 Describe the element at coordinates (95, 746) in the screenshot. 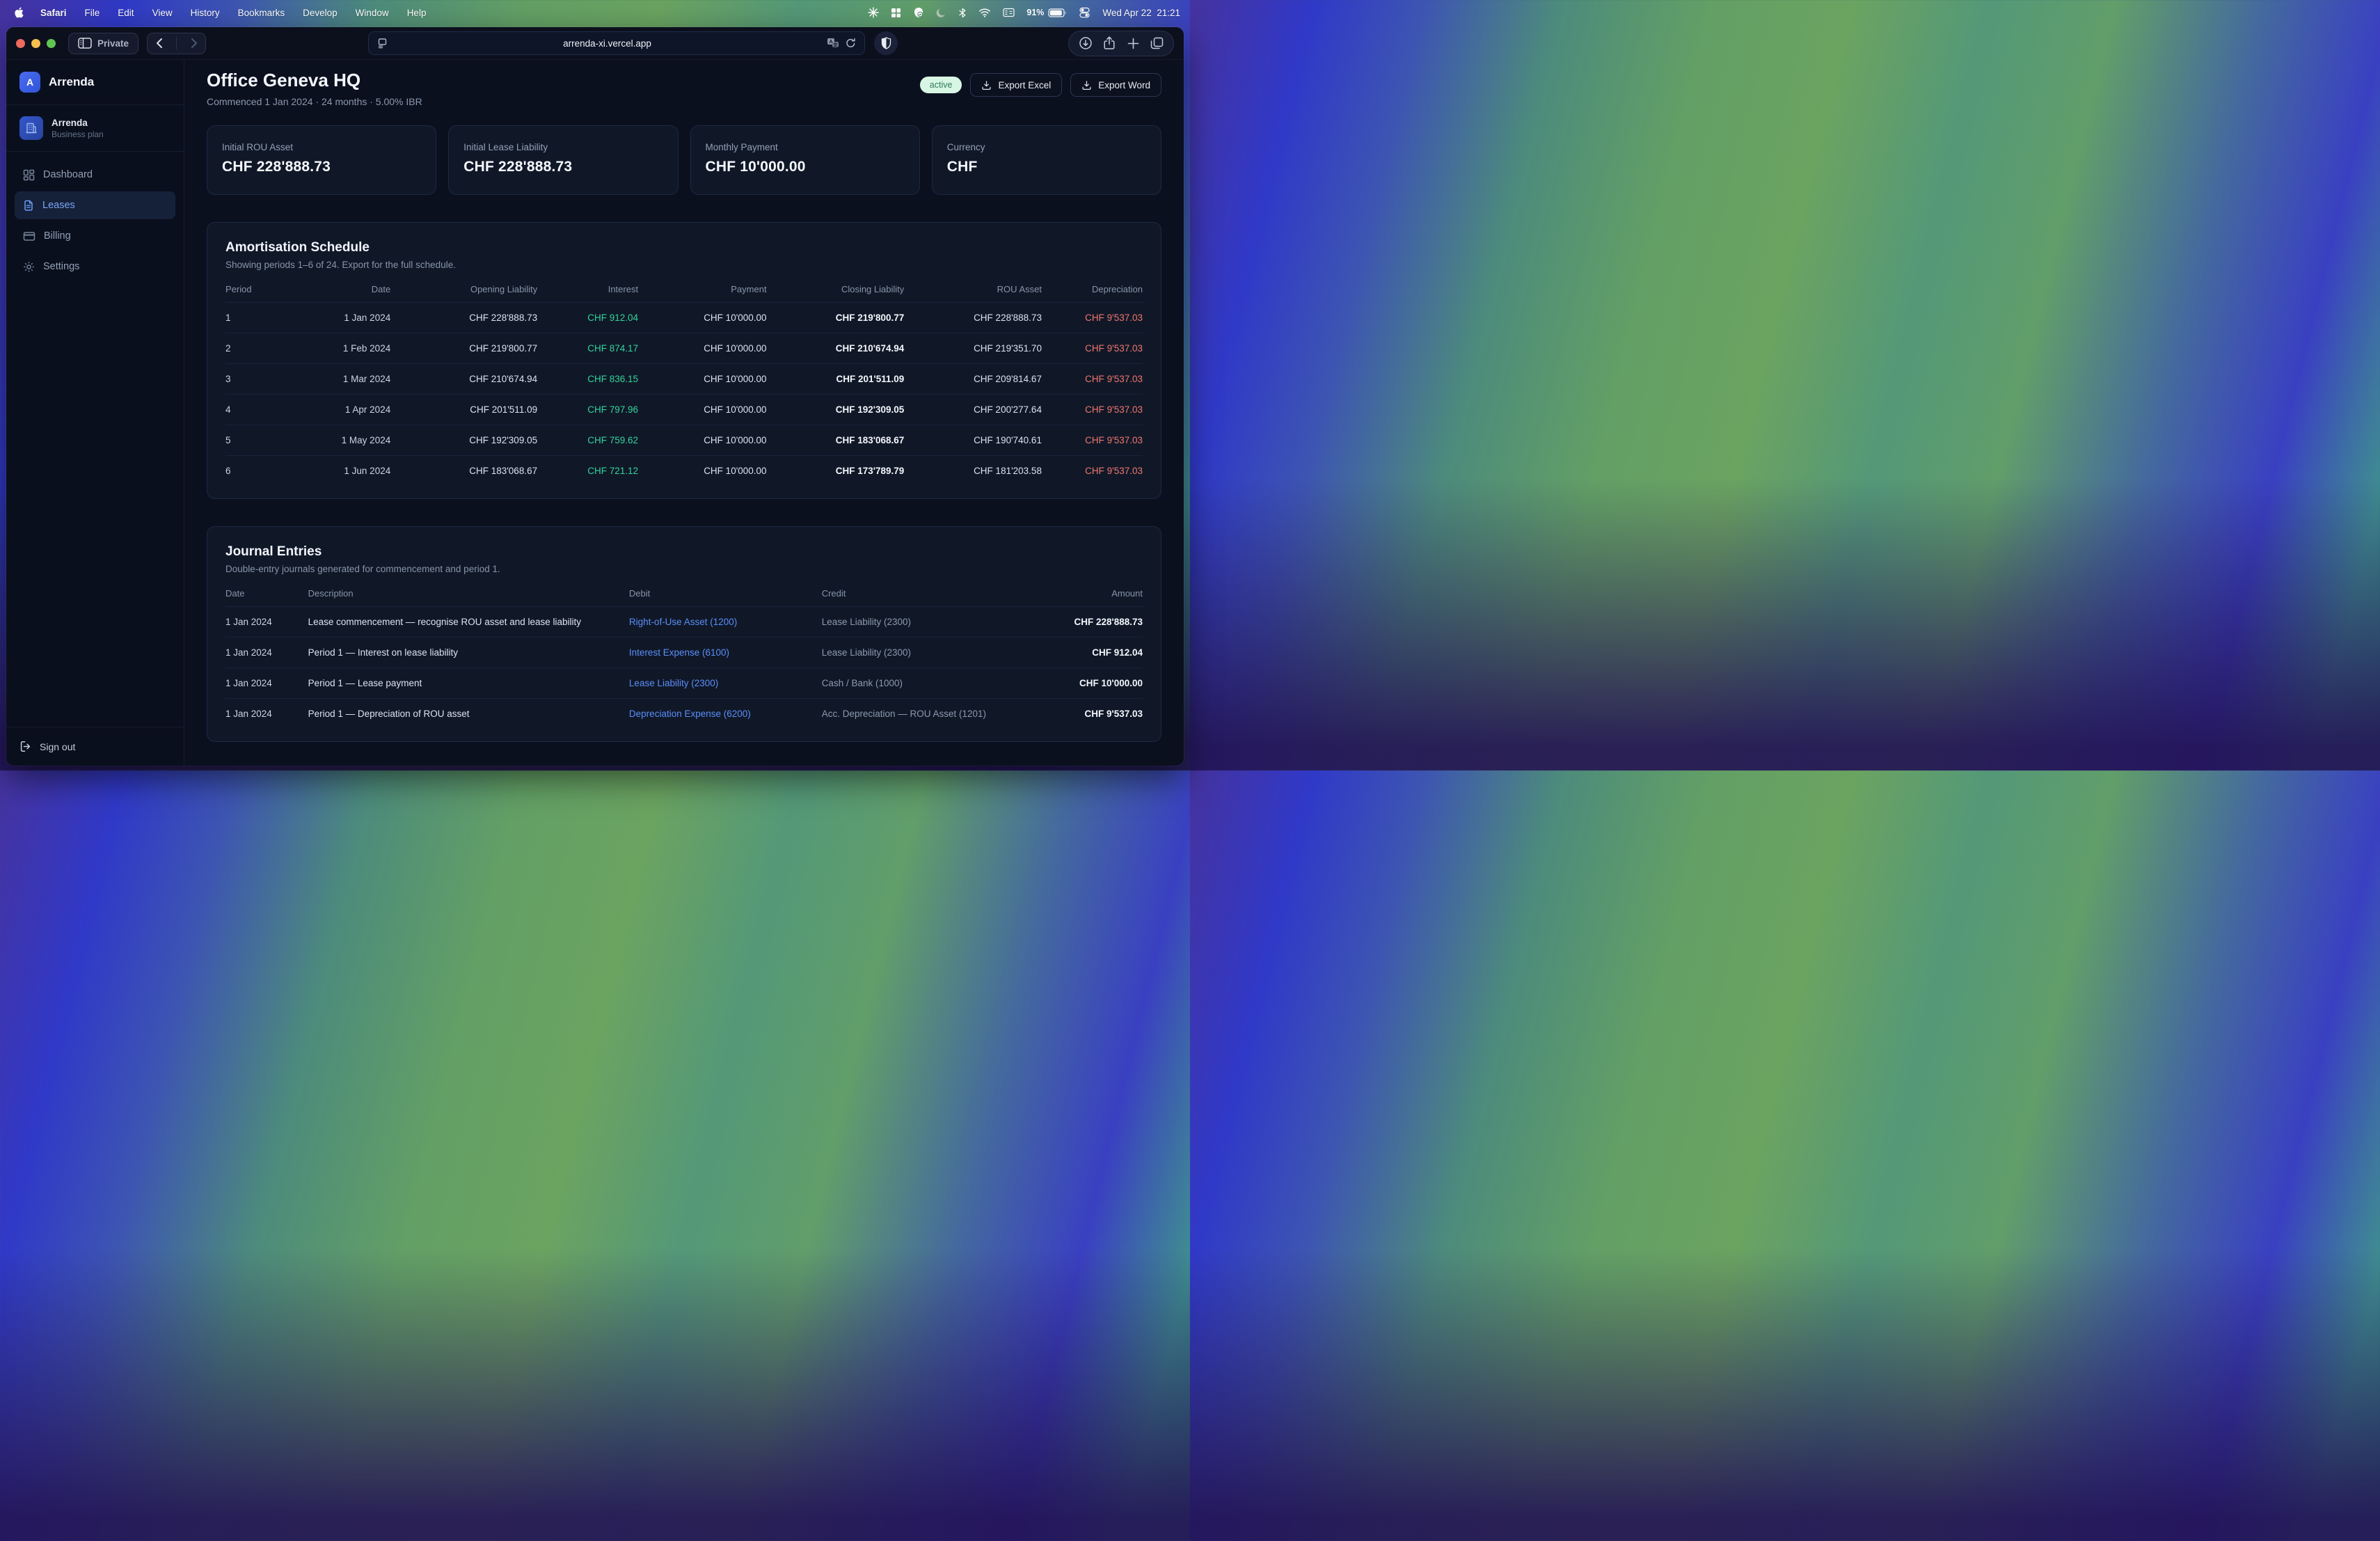

I see `sign-out-button: Sign out` at that location.